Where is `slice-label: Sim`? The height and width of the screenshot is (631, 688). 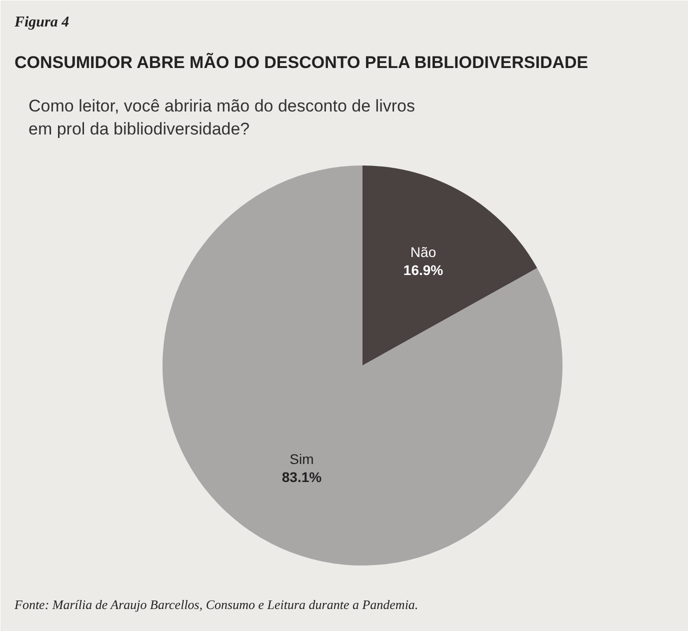 slice-label: Sim is located at coordinates (302, 458).